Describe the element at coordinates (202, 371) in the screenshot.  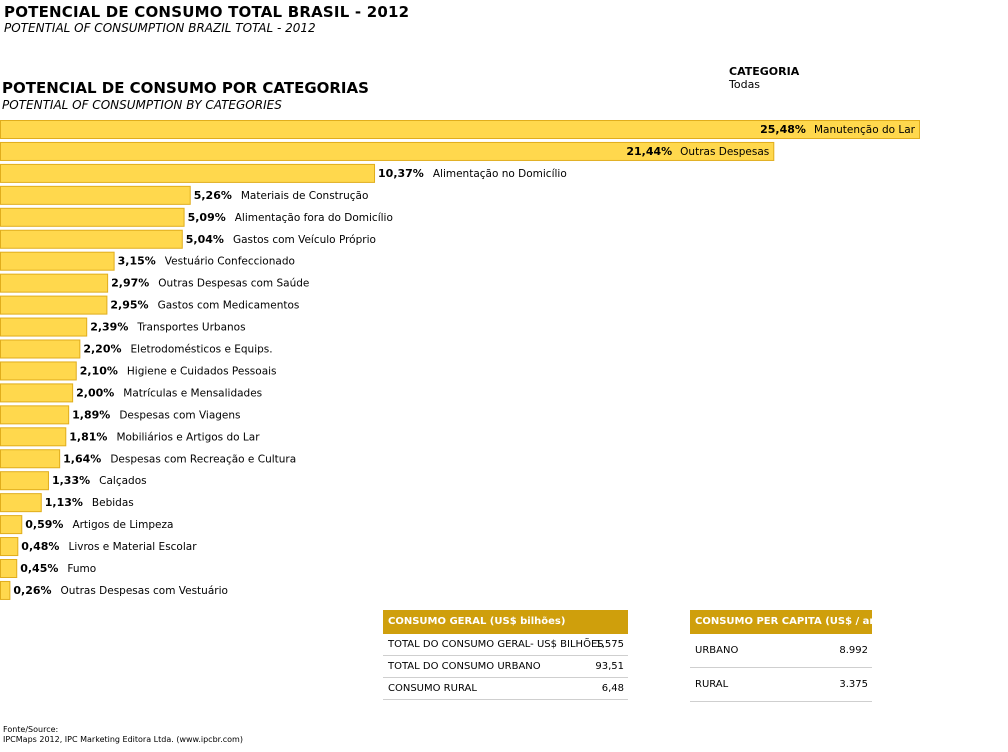
I see `category-label: Higiene e Cuidados Pessoais` at that location.